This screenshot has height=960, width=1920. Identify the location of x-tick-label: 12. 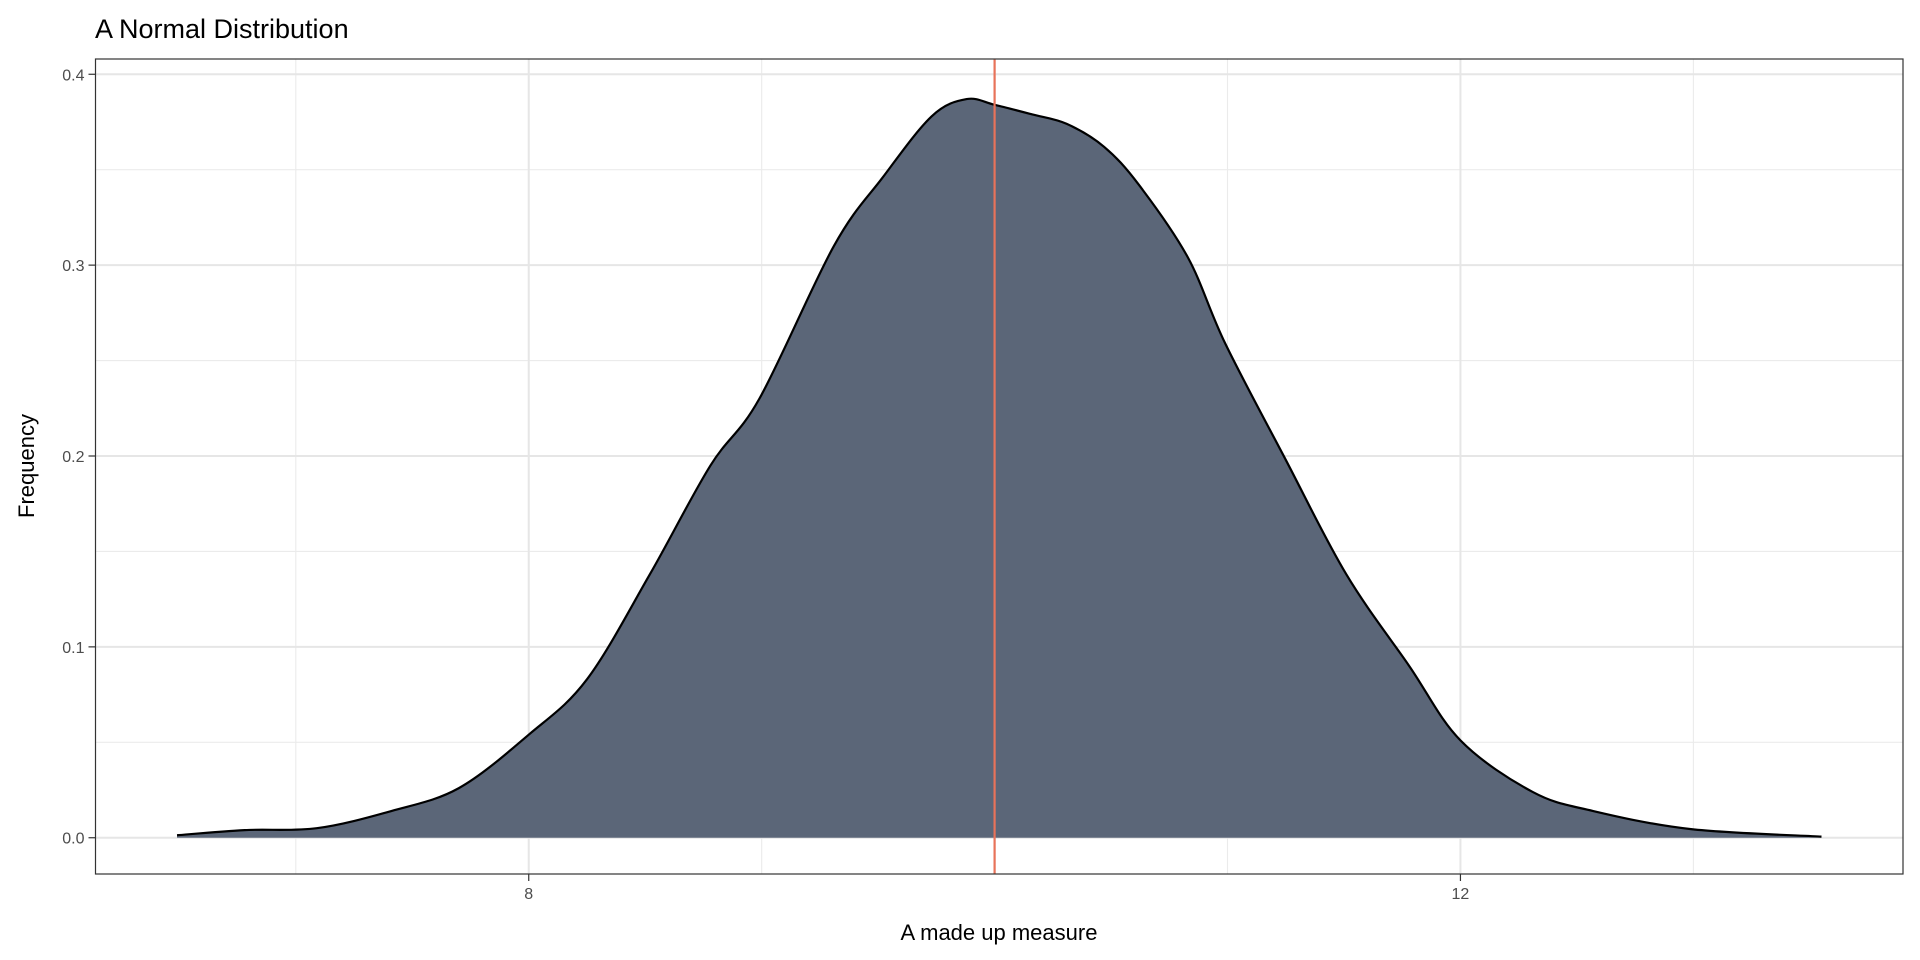
(1461, 894).